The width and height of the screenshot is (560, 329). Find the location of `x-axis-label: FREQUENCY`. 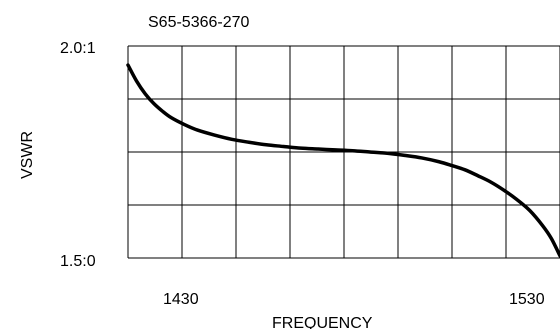

x-axis-label: FREQUENCY is located at coordinates (322, 322).